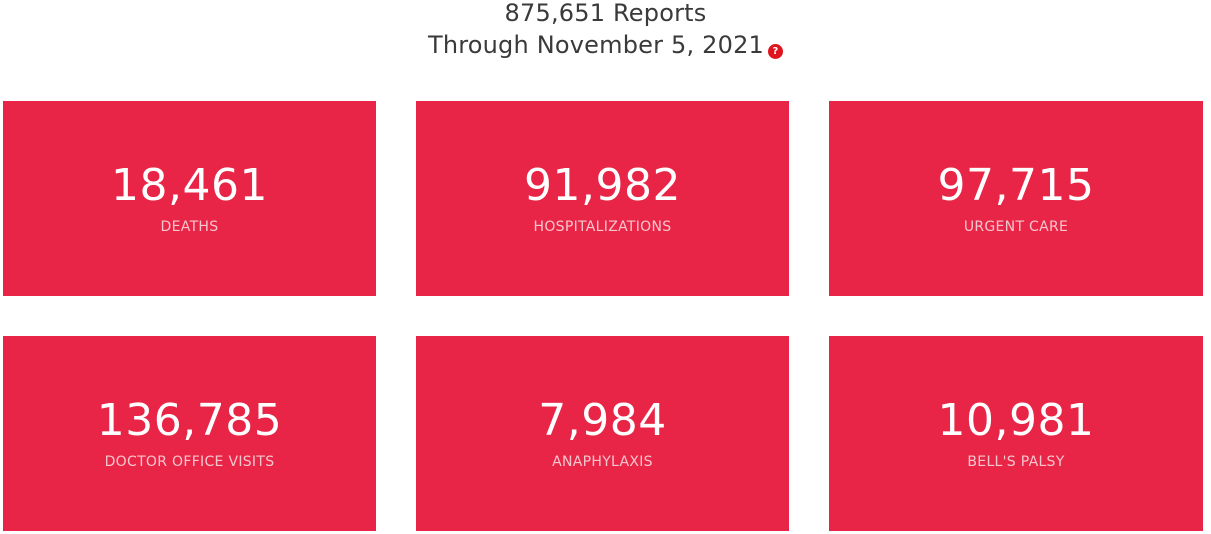 The width and height of the screenshot is (1211, 534). What do you see at coordinates (189, 420) in the screenshot?
I see `stat-value: 136,785` at bounding box center [189, 420].